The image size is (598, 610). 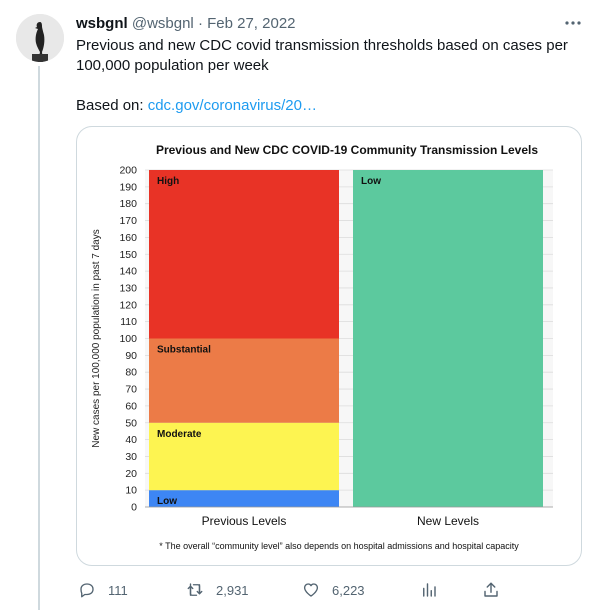 I want to click on bar-segment-high, so click(x=244, y=254).